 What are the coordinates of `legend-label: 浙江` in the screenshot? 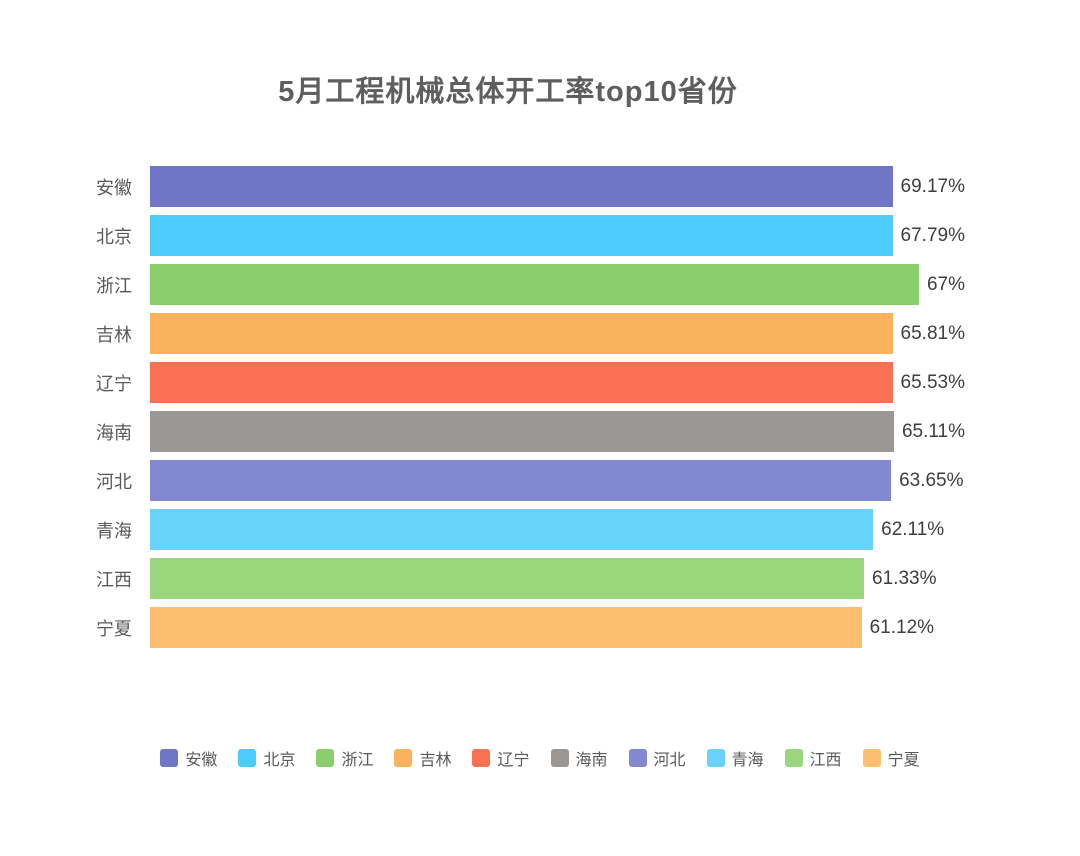 It's located at (357, 760).